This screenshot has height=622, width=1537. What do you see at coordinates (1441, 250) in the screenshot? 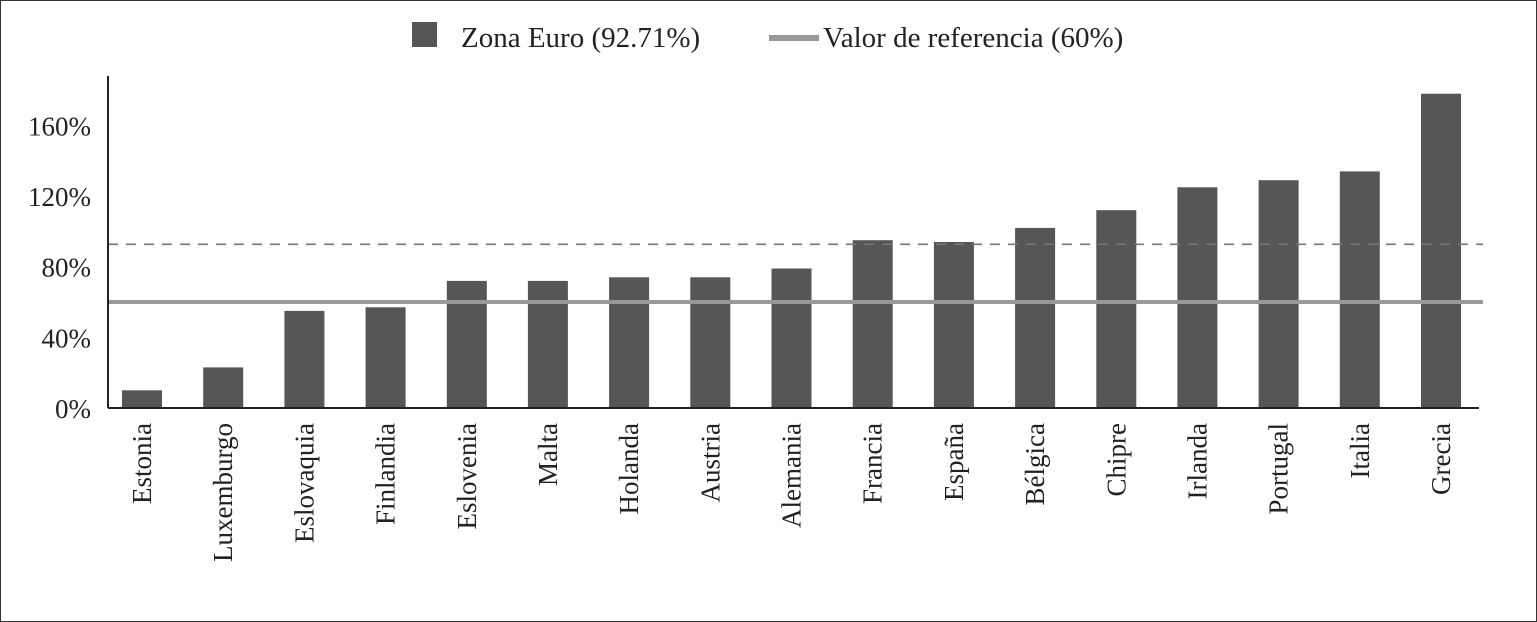
I see `bar-grecia` at bounding box center [1441, 250].